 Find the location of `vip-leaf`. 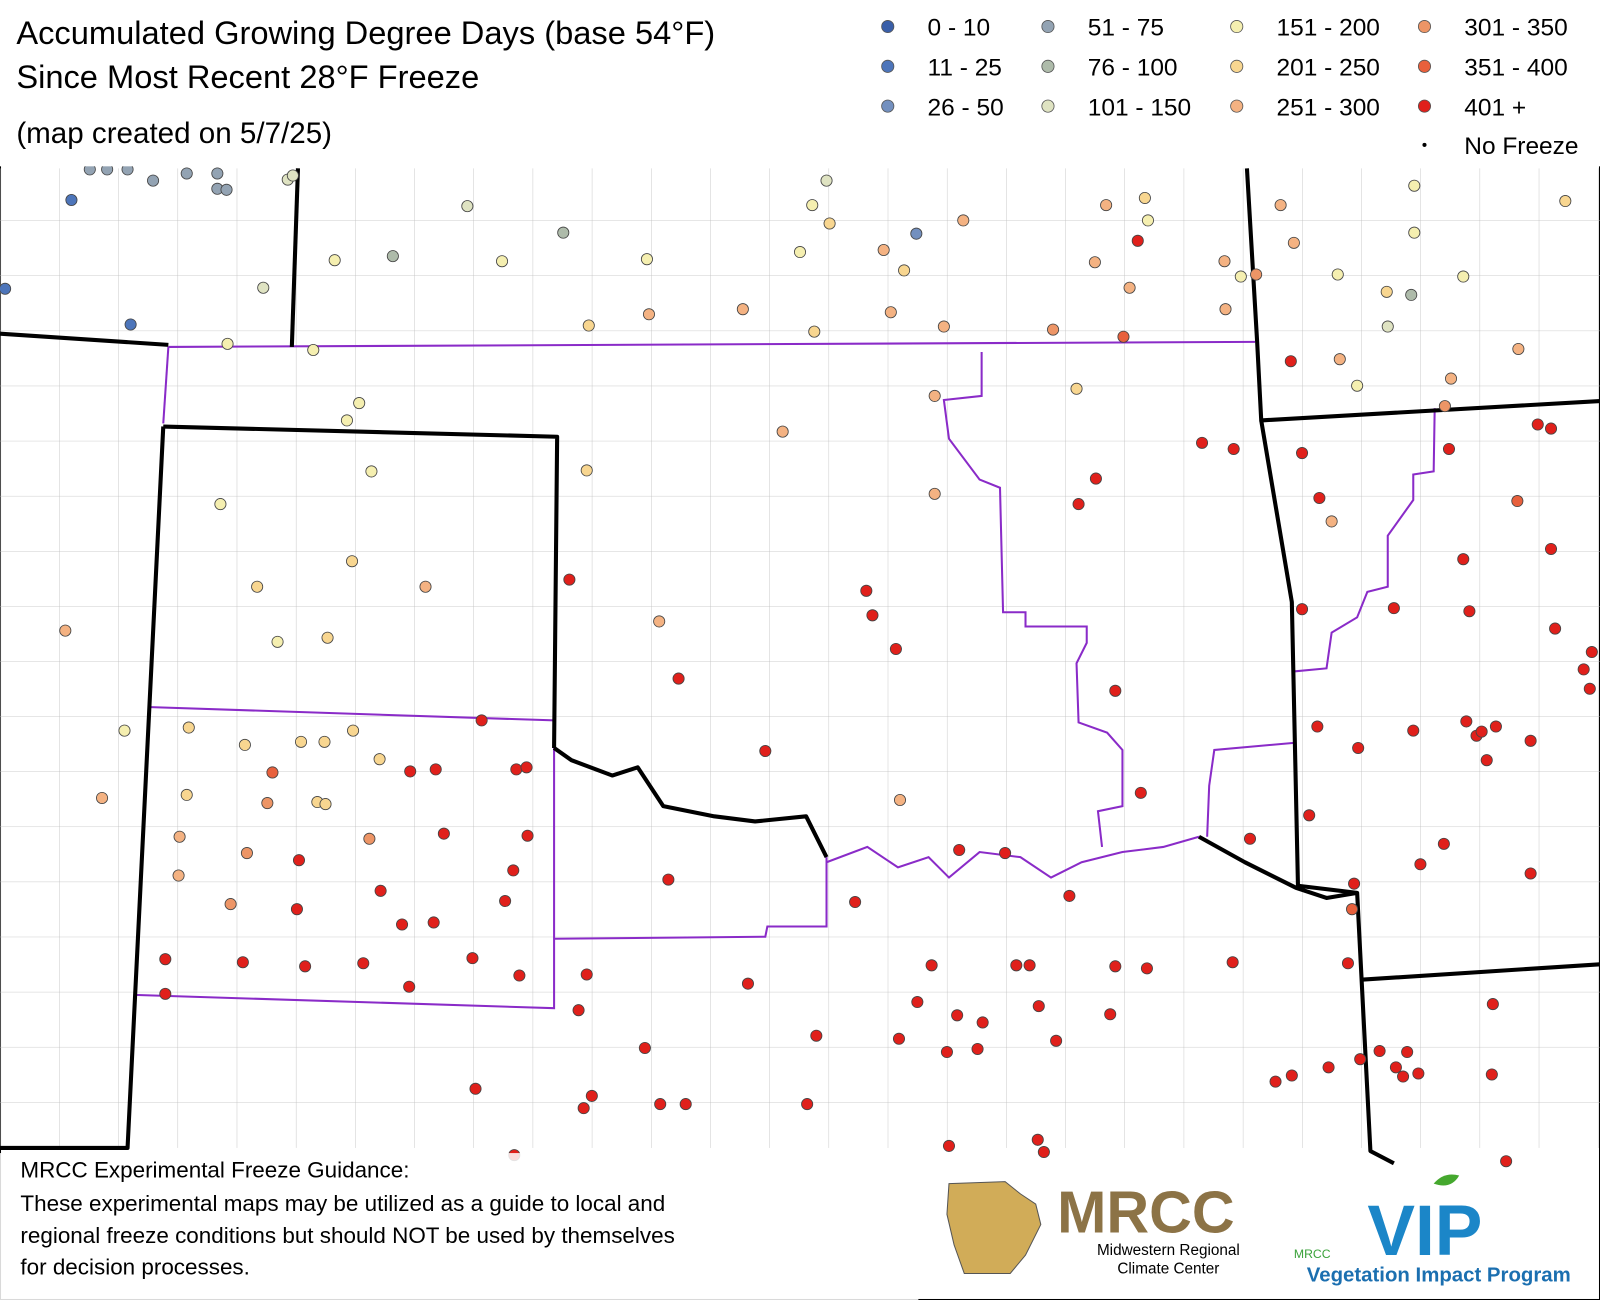

vip-leaf is located at coordinates (1446, 1180).